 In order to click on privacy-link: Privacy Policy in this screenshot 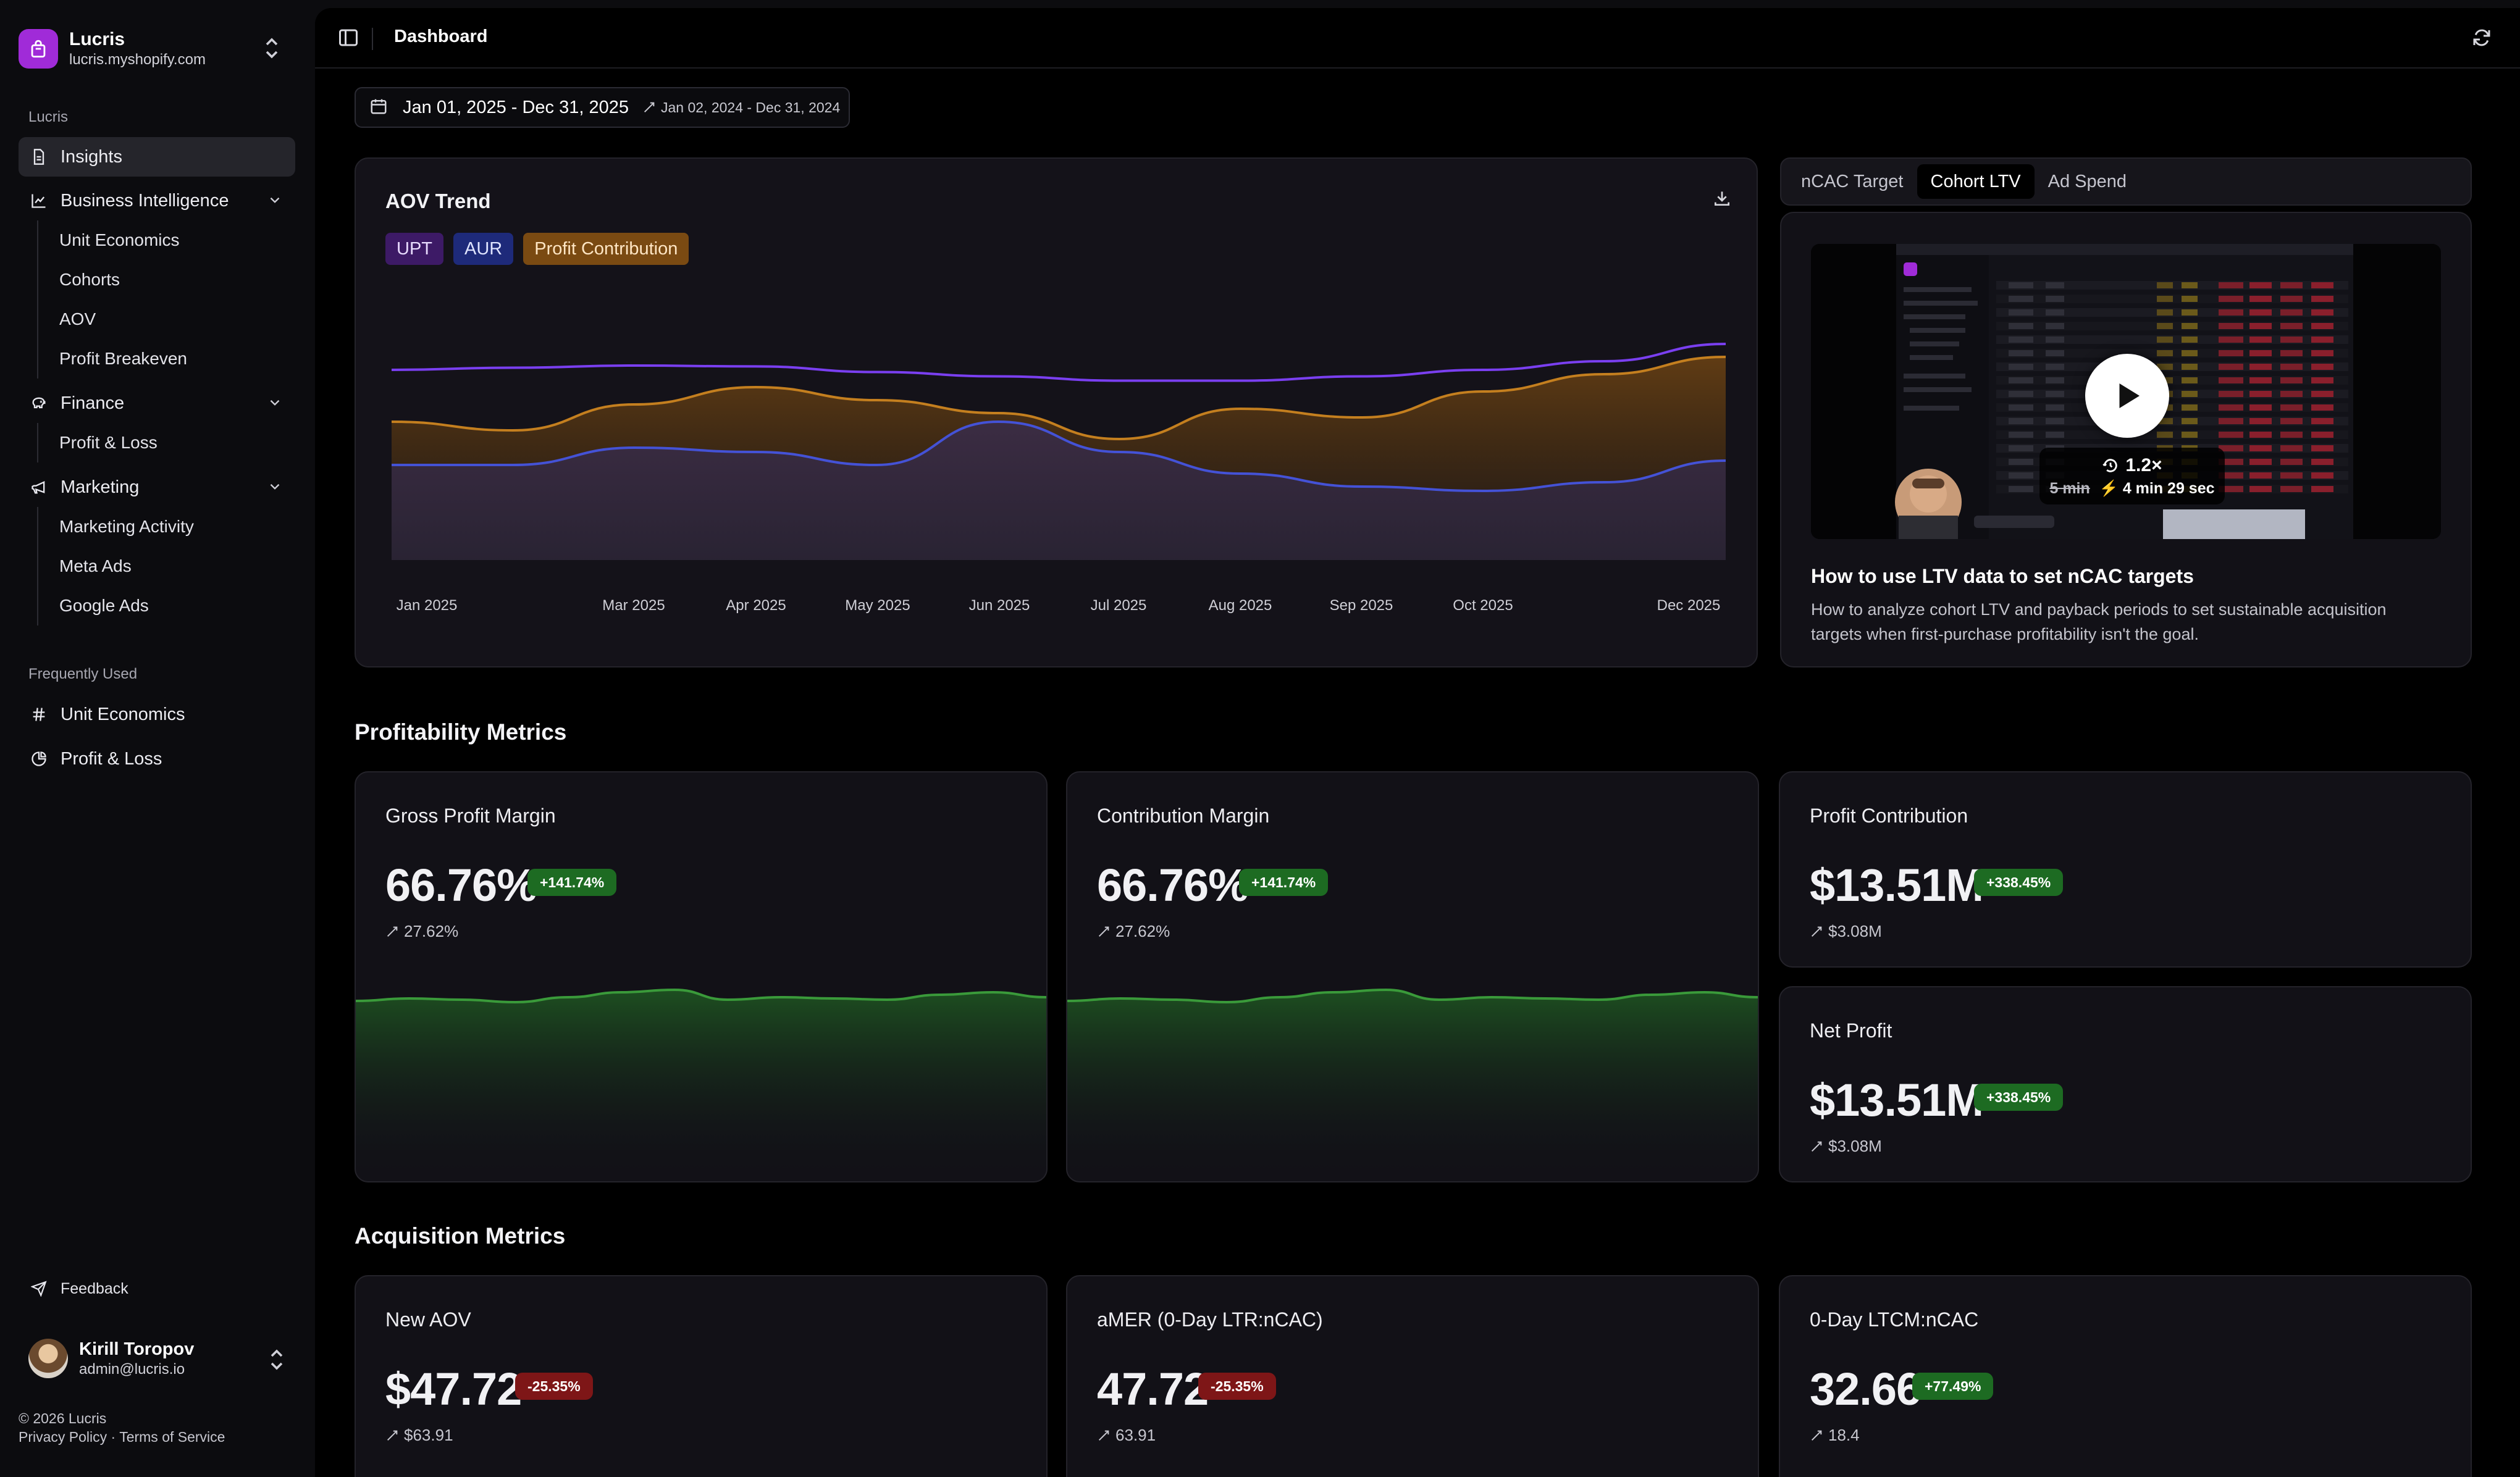, I will do `click(63, 1437)`.